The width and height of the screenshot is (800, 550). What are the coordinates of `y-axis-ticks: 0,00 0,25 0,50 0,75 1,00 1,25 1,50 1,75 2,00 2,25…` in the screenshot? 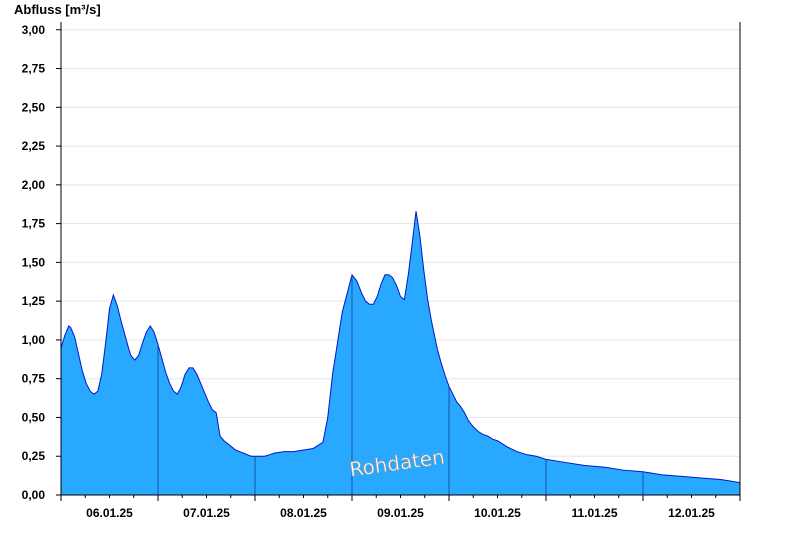 It's located at (41, 262).